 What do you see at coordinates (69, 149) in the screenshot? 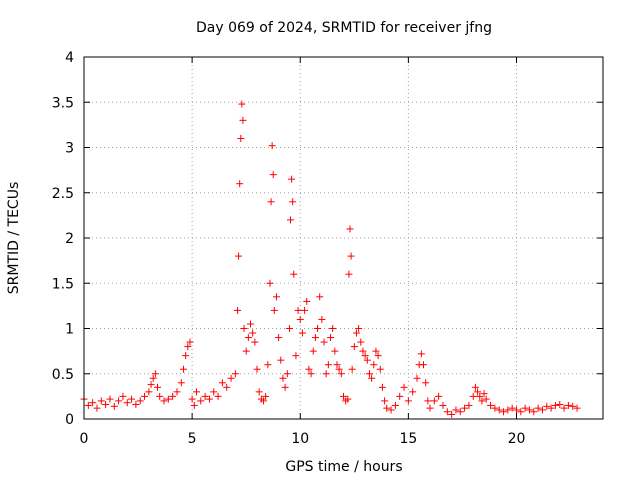
I see `y-tick-label: 3` at bounding box center [69, 149].